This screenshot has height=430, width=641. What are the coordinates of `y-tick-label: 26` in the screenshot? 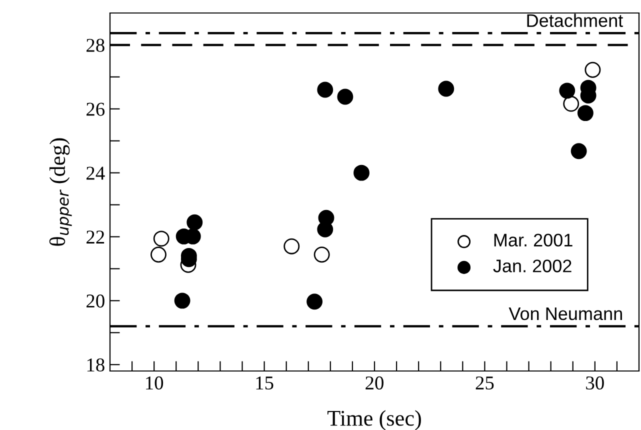 It's located at (95, 109).